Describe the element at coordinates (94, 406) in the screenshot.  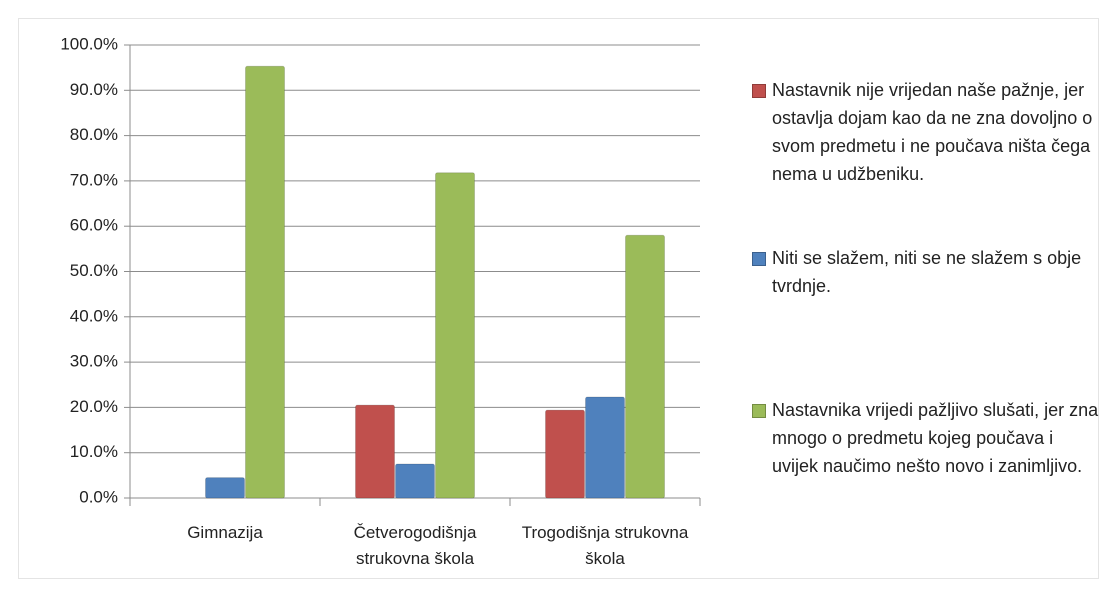
I see `y-tick-label: 20.0%` at that location.